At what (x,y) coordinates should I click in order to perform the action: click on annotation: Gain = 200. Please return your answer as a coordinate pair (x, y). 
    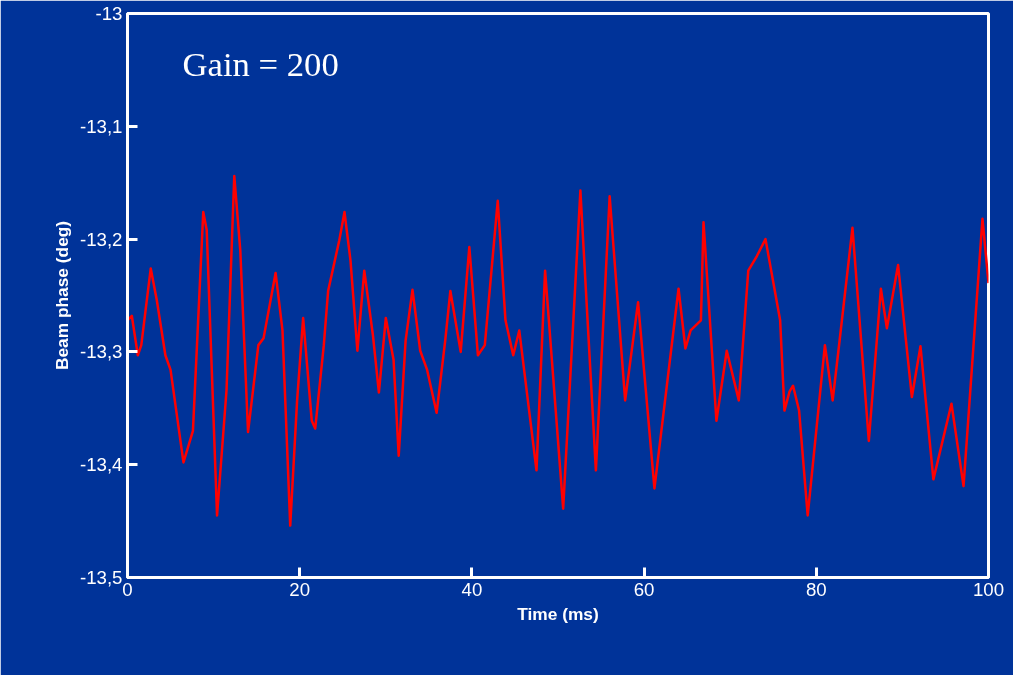
    Looking at the image, I should click on (260, 63).